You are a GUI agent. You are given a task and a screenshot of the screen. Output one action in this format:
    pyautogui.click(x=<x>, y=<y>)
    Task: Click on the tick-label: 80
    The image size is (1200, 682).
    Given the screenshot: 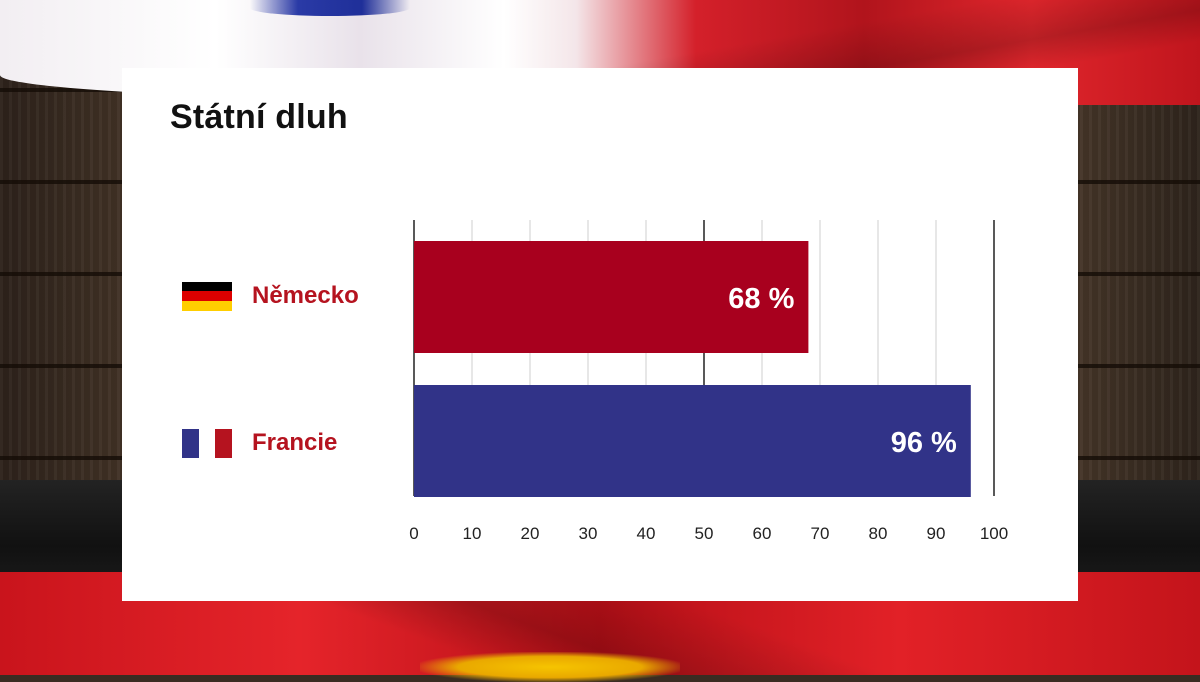 What is the action you would take?
    pyautogui.click(x=878, y=533)
    